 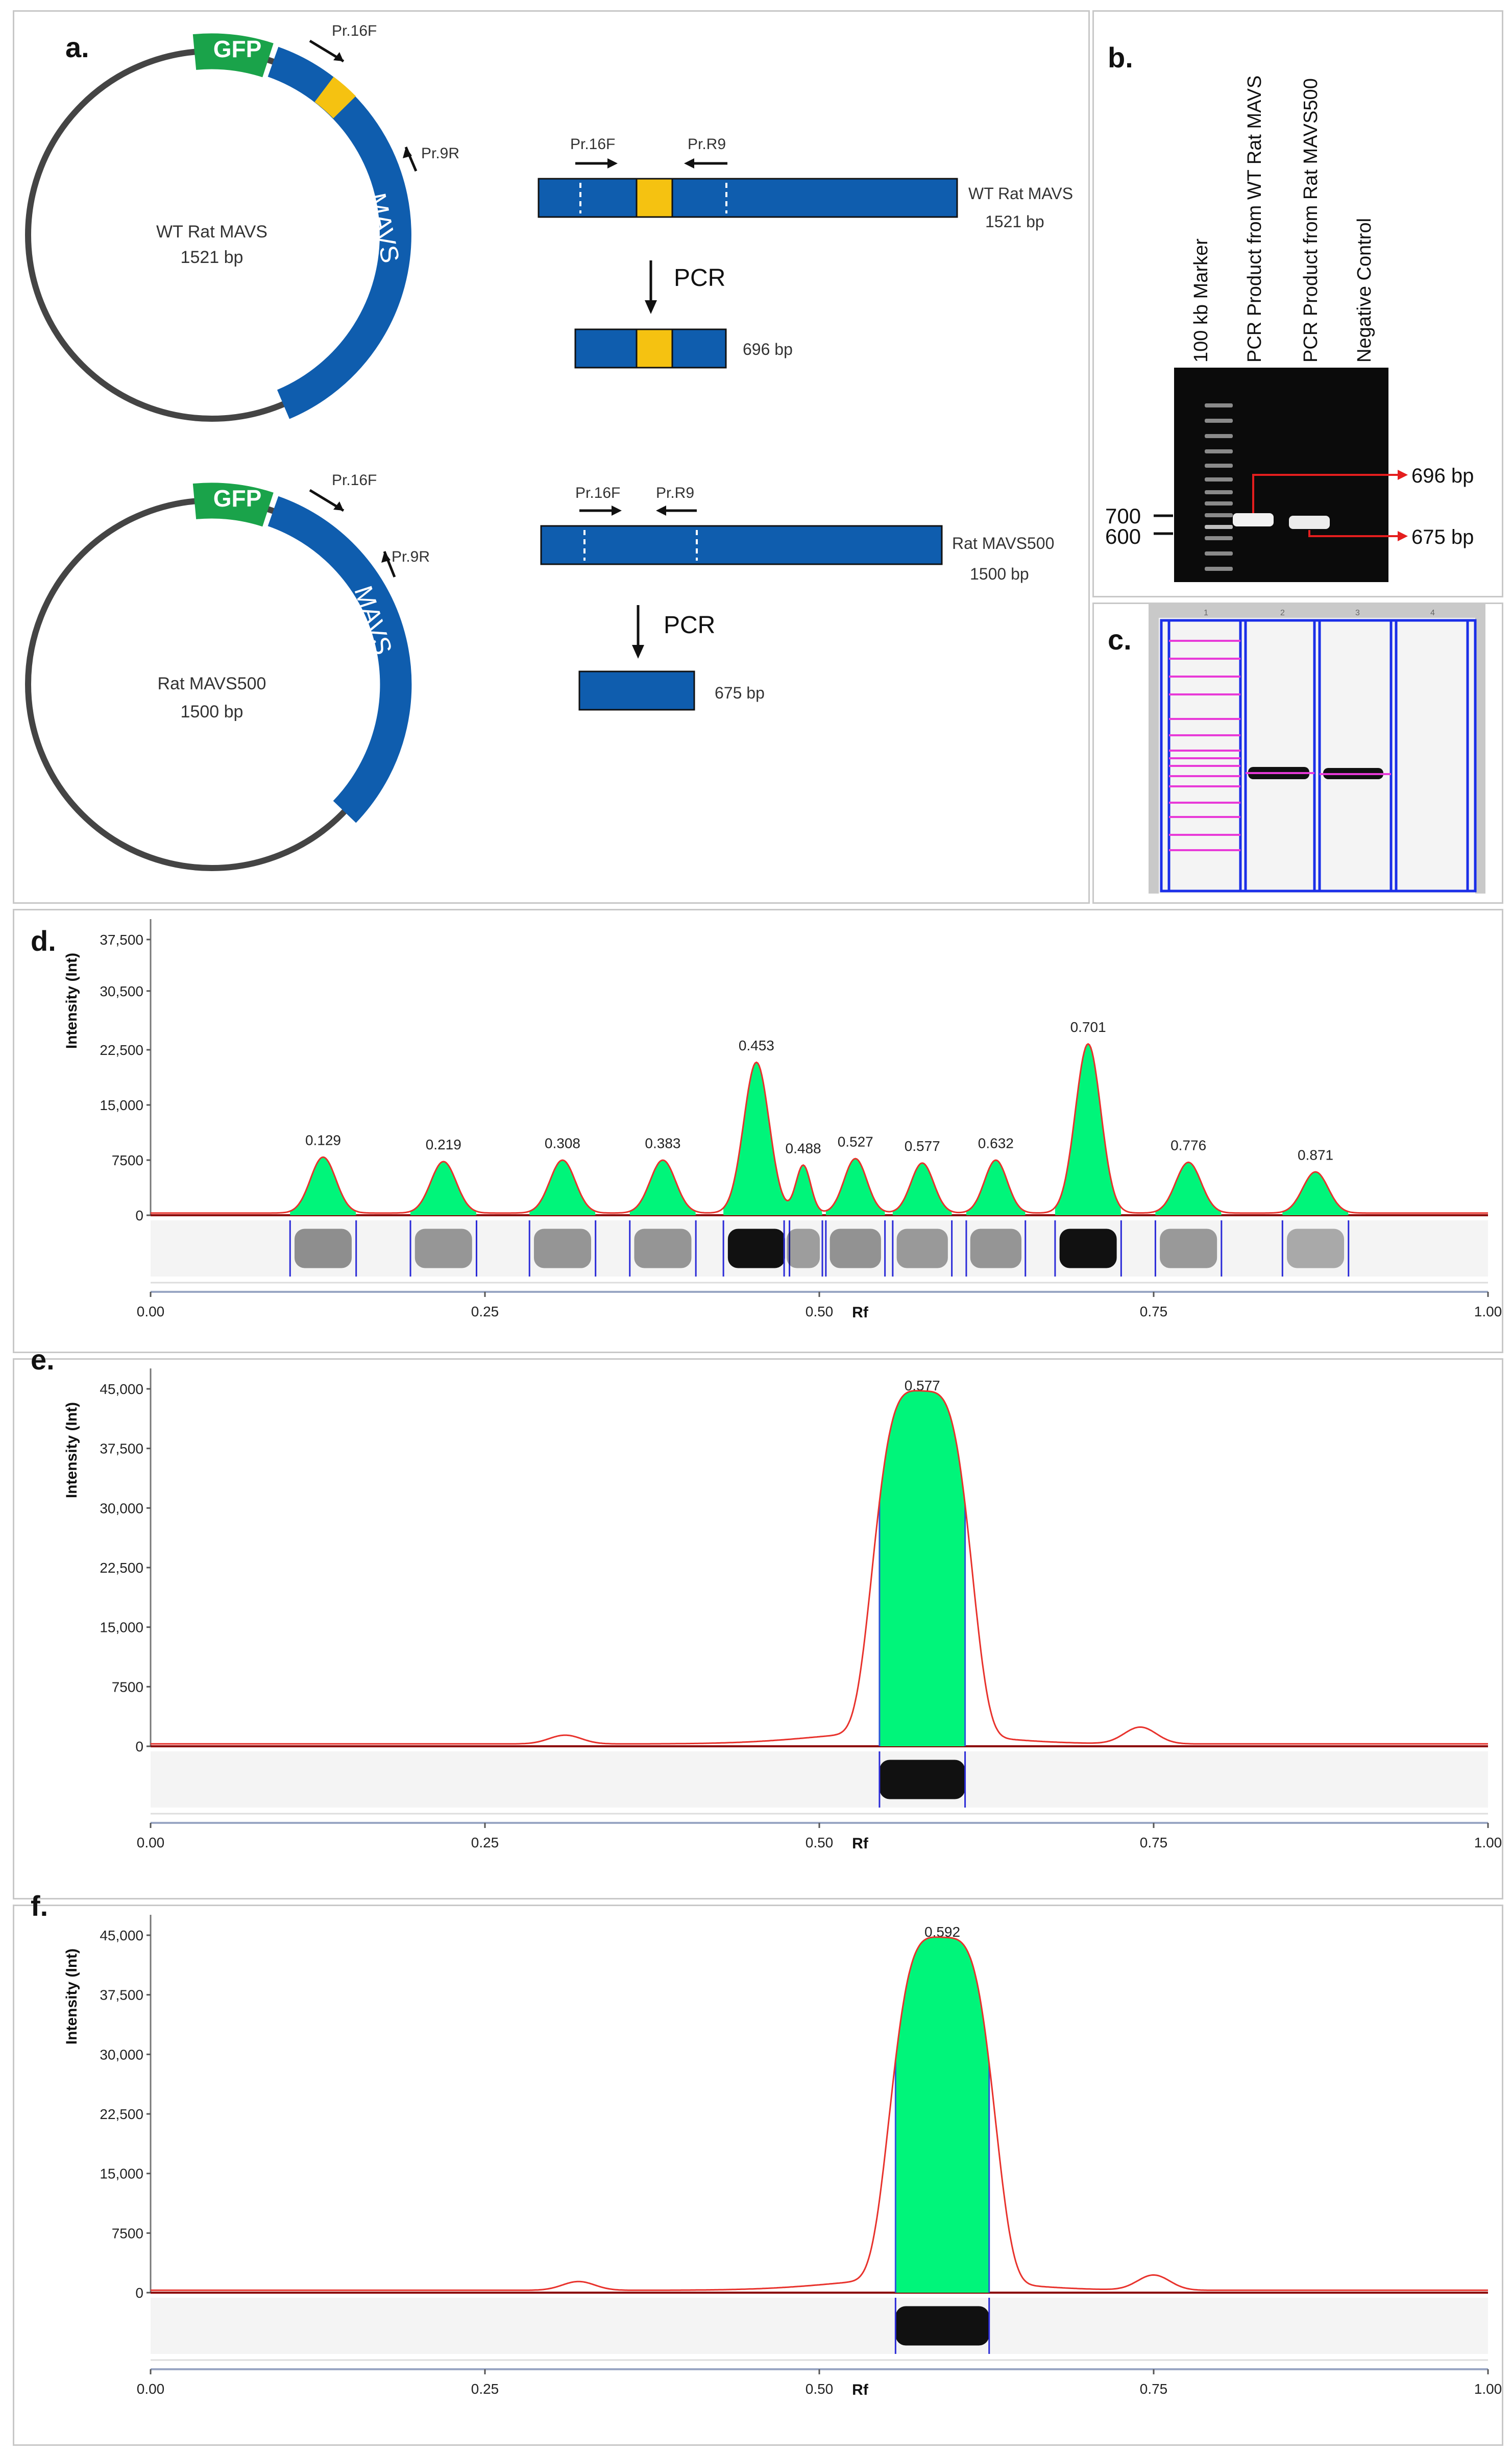 I want to click on svg-text: 4, so click(x=1433, y=613).